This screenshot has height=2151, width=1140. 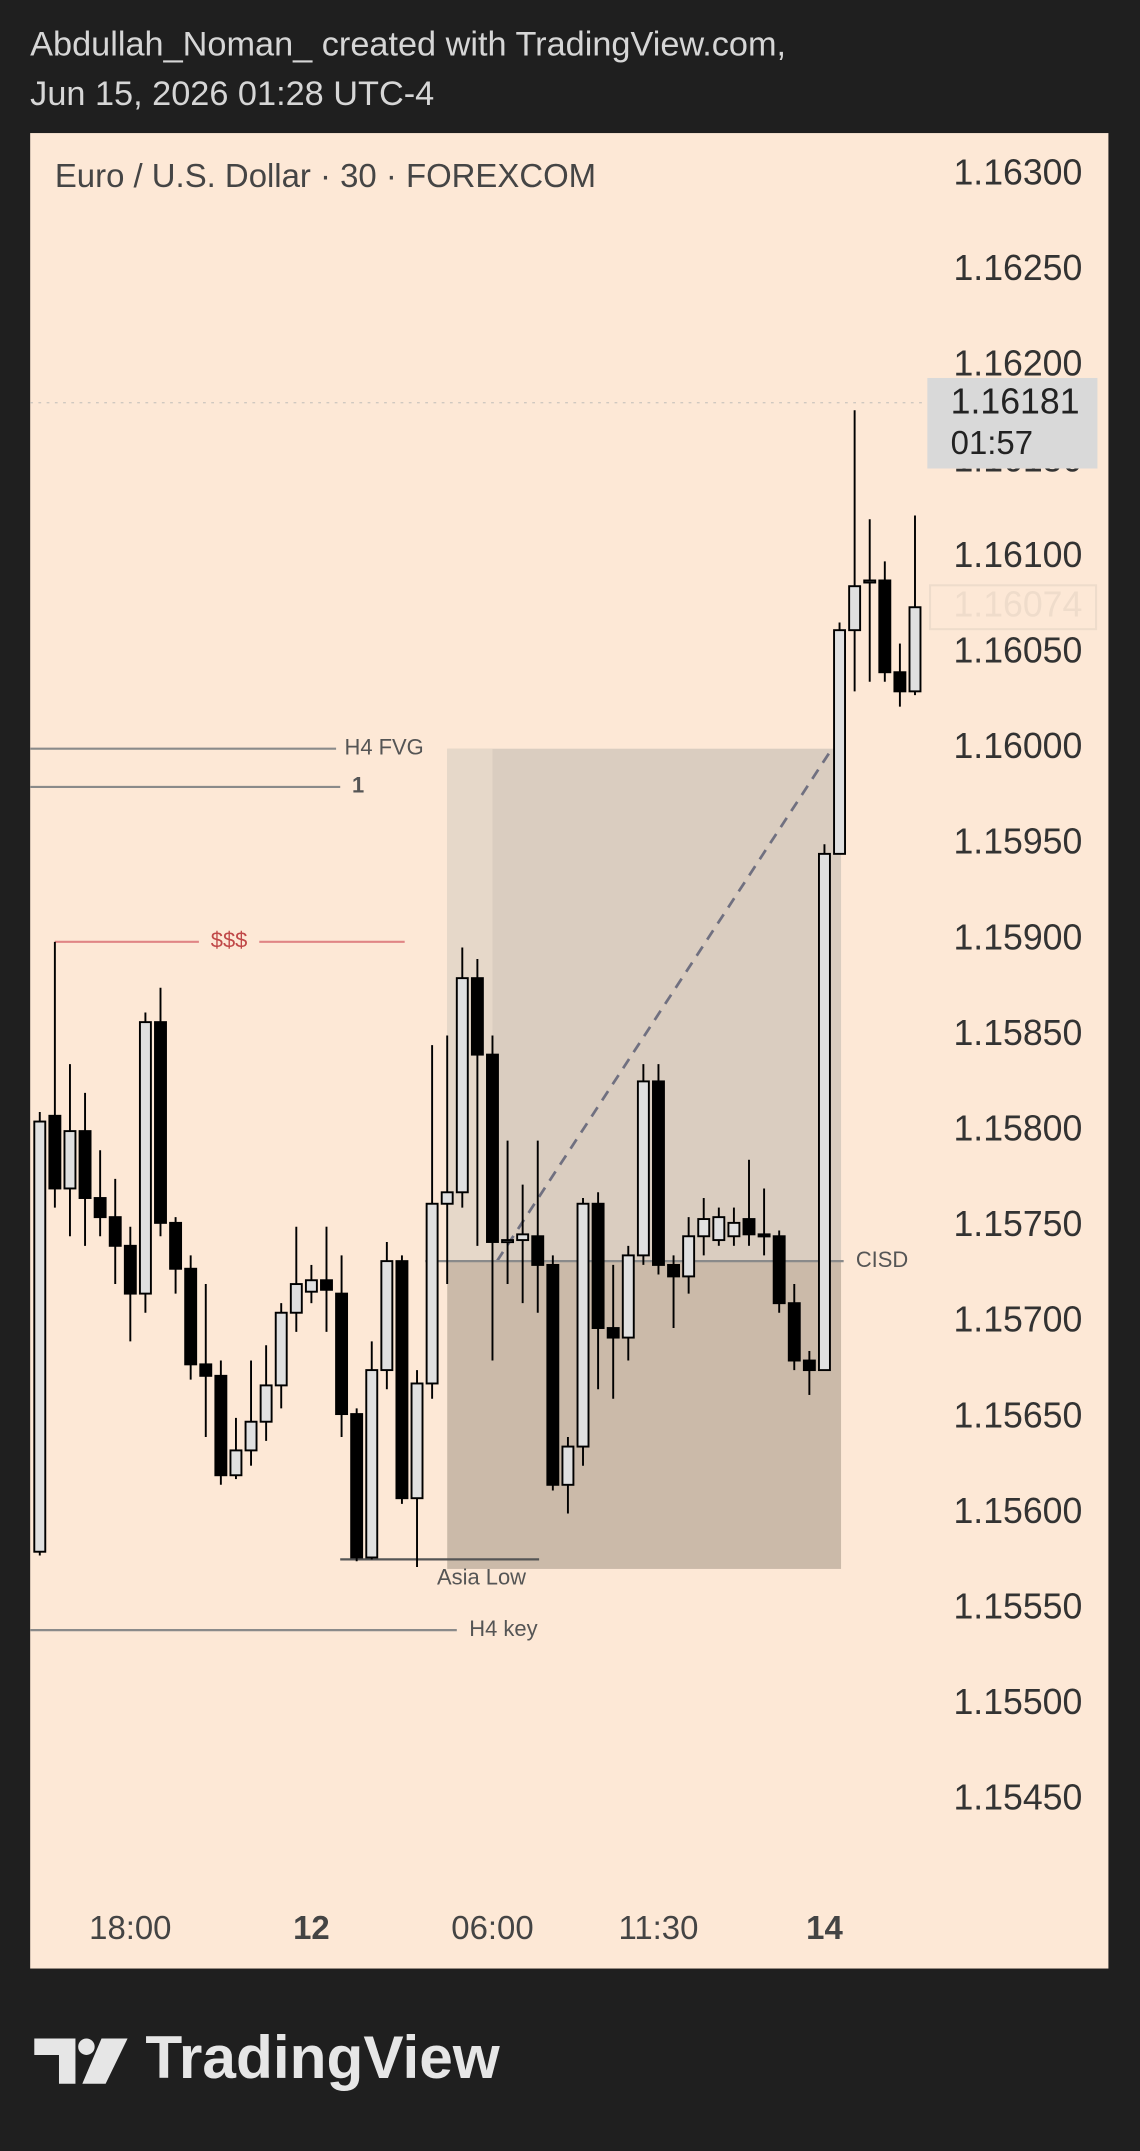 What do you see at coordinates (644, 1415) in the screenshot?
I see `stop-zone` at bounding box center [644, 1415].